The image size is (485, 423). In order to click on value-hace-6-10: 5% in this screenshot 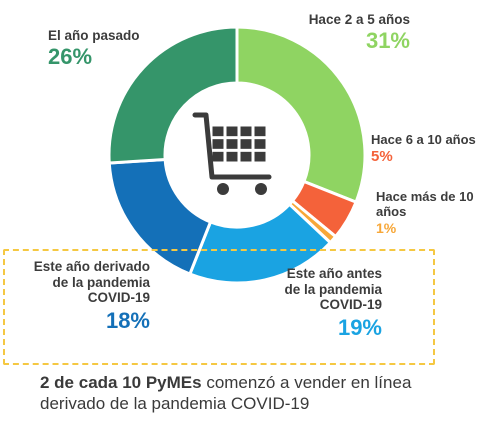, I will do `click(382, 156)`.